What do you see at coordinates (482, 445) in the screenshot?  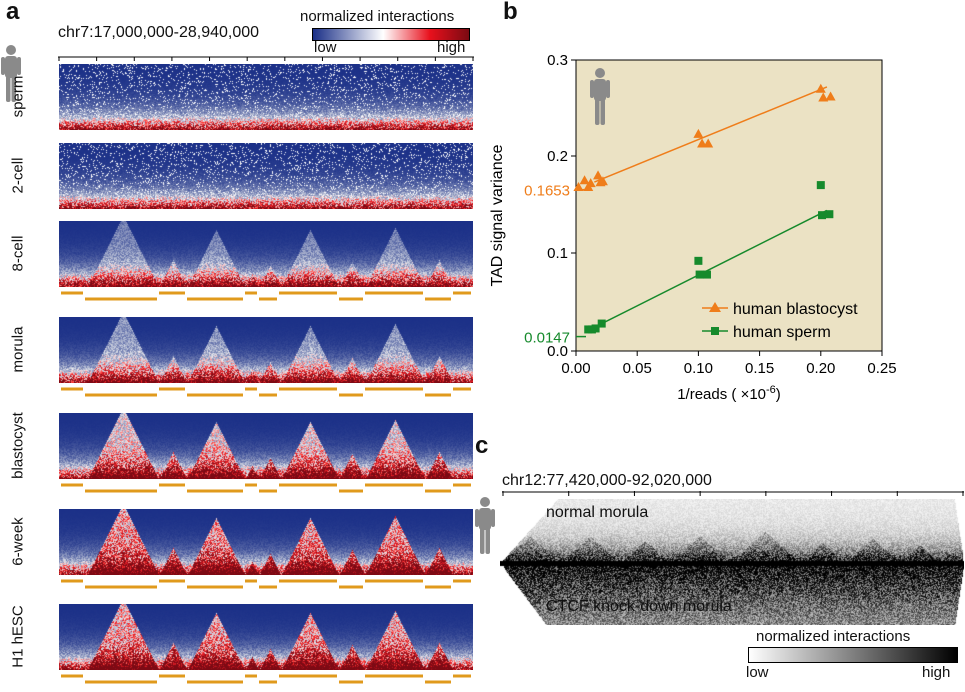 I see `panel-c-letter: c` at bounding box center [482, 445].